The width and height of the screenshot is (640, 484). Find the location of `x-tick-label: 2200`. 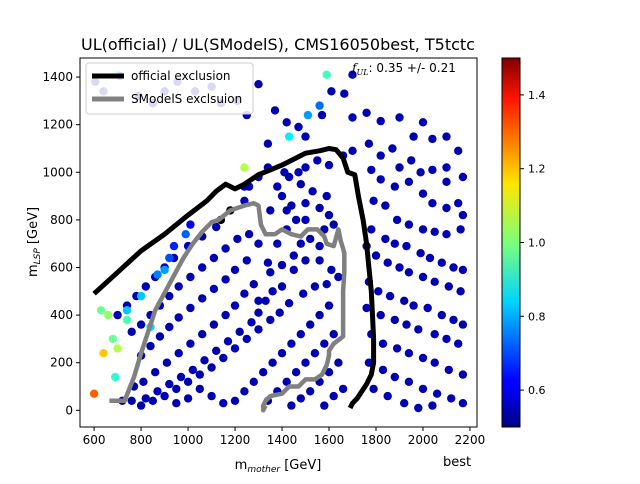

x-tick-label: 2200 is located at coordinates (470, 440).